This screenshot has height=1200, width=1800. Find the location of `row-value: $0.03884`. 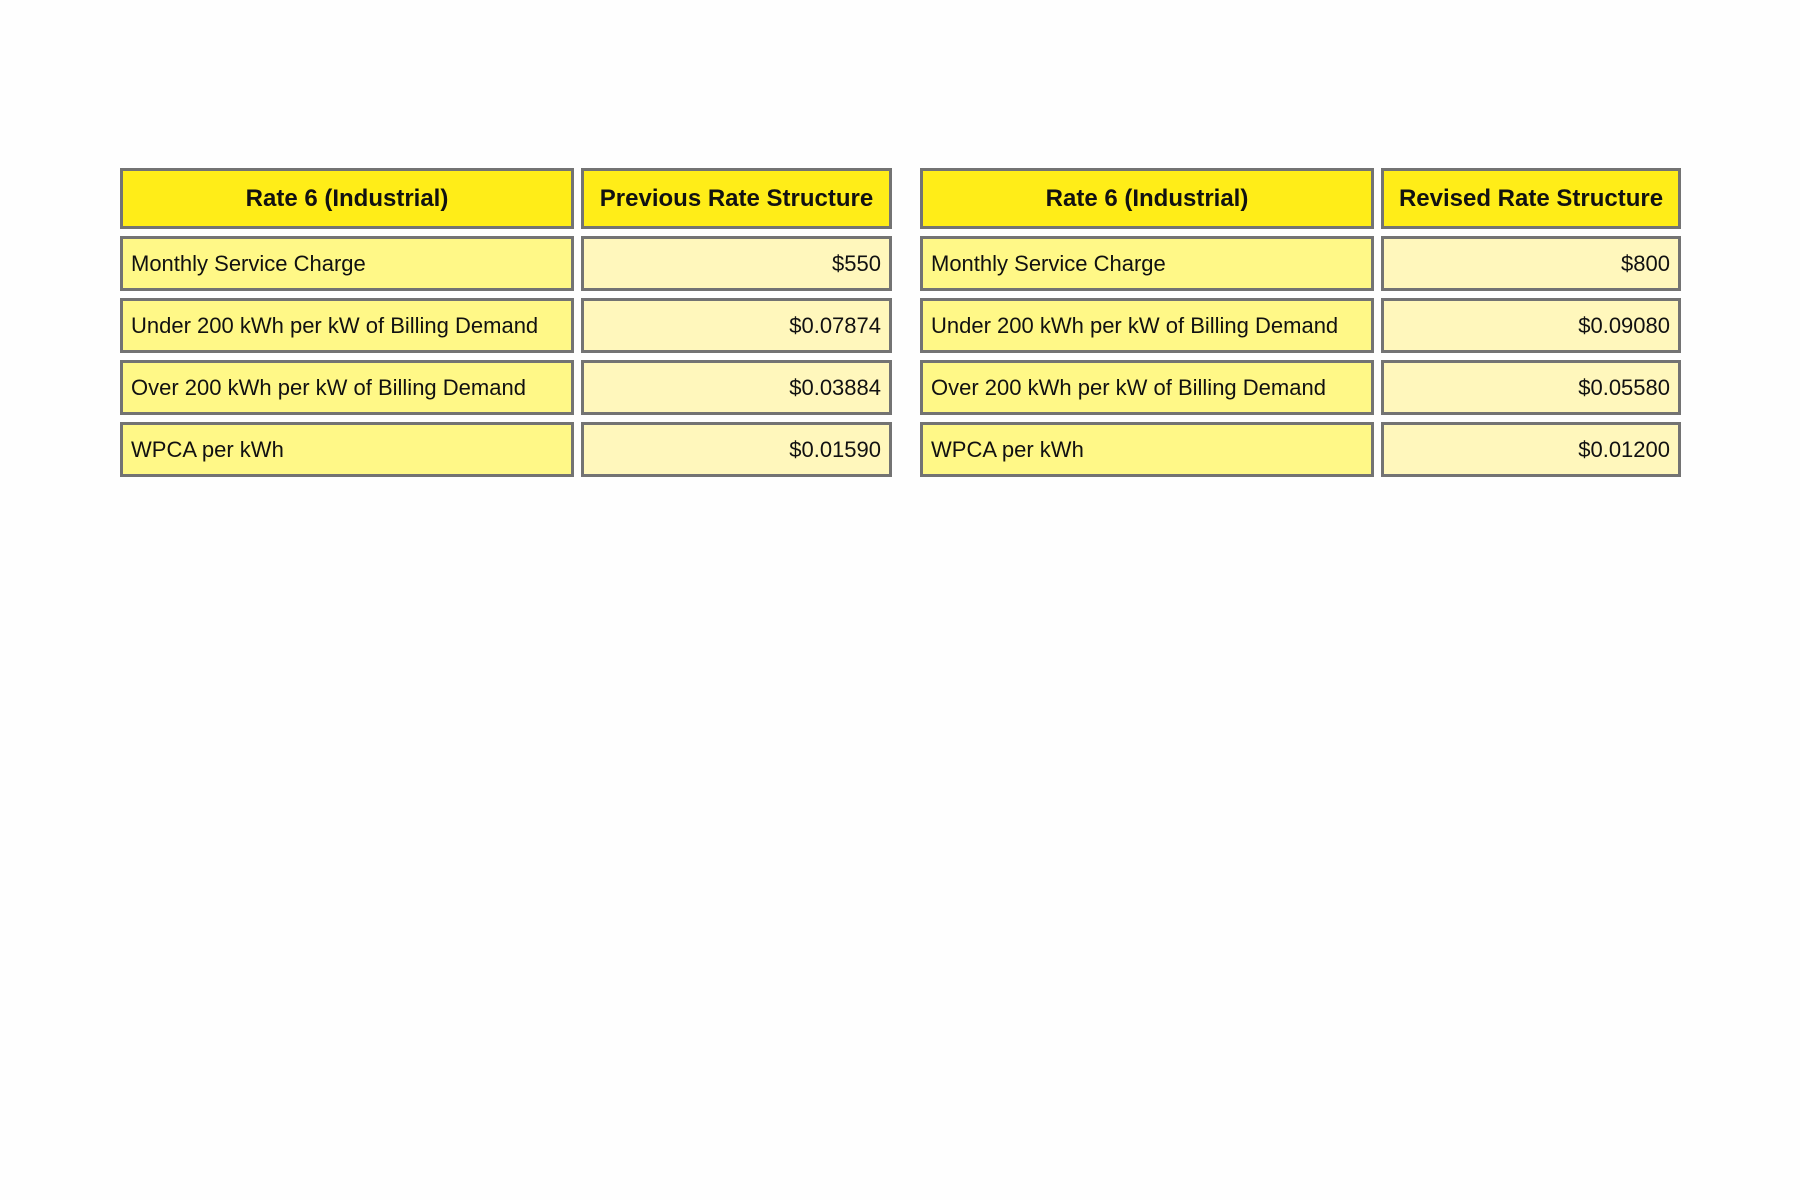

row-value: $0.03884 is located at coordinates (736, 387).